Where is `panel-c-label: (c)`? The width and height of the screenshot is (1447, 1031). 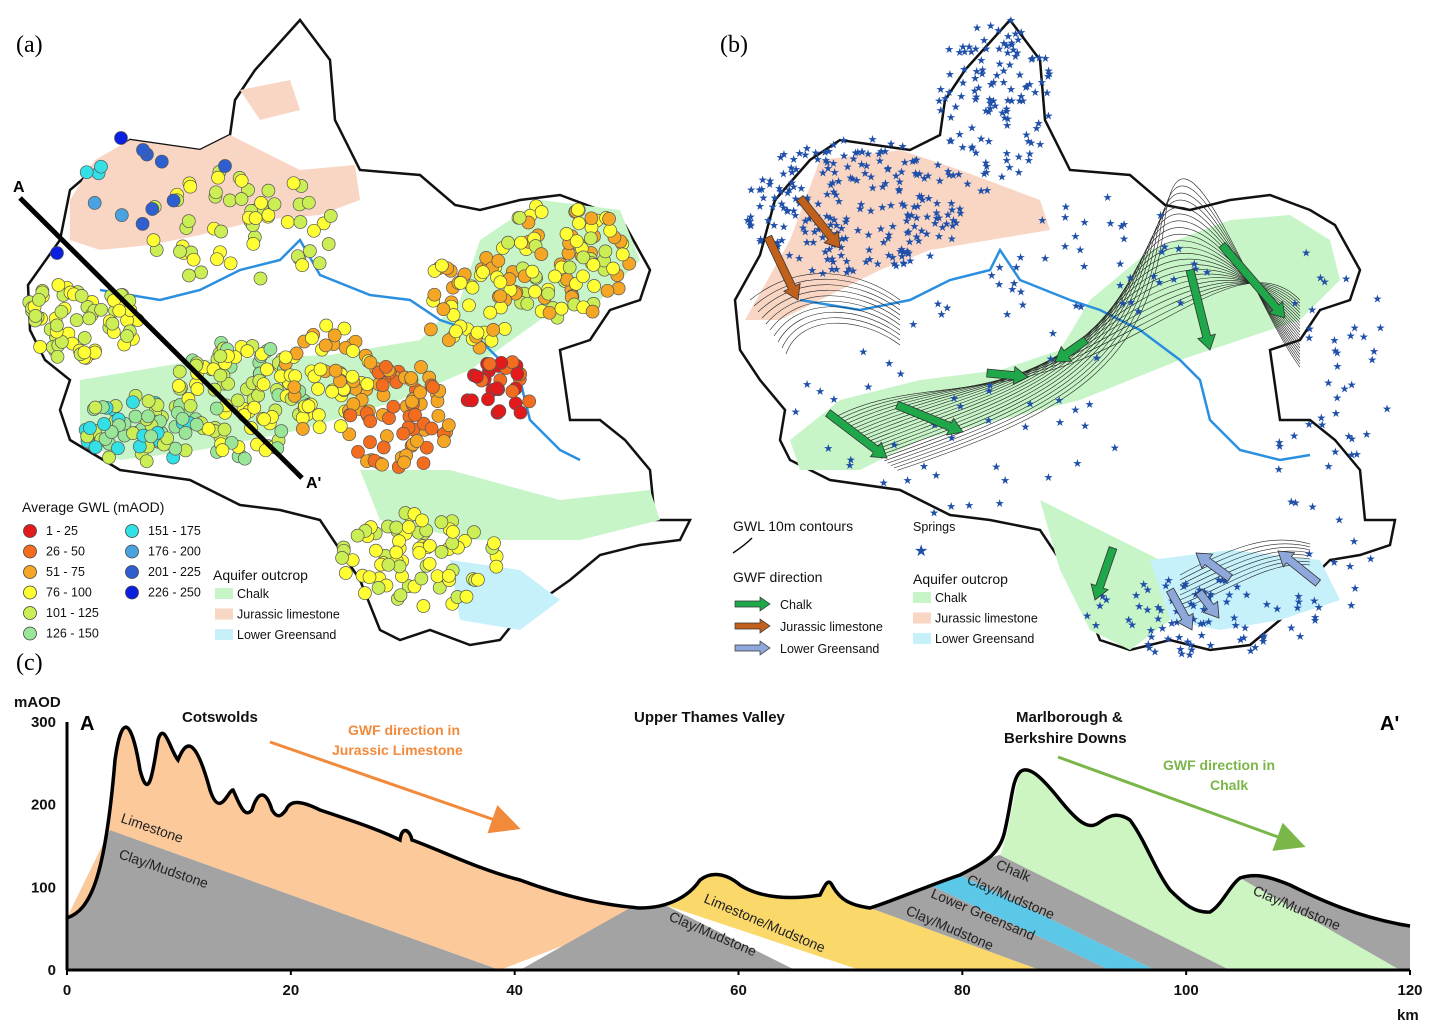 panel-c-label: (c) is located at coordinates (29, 663).